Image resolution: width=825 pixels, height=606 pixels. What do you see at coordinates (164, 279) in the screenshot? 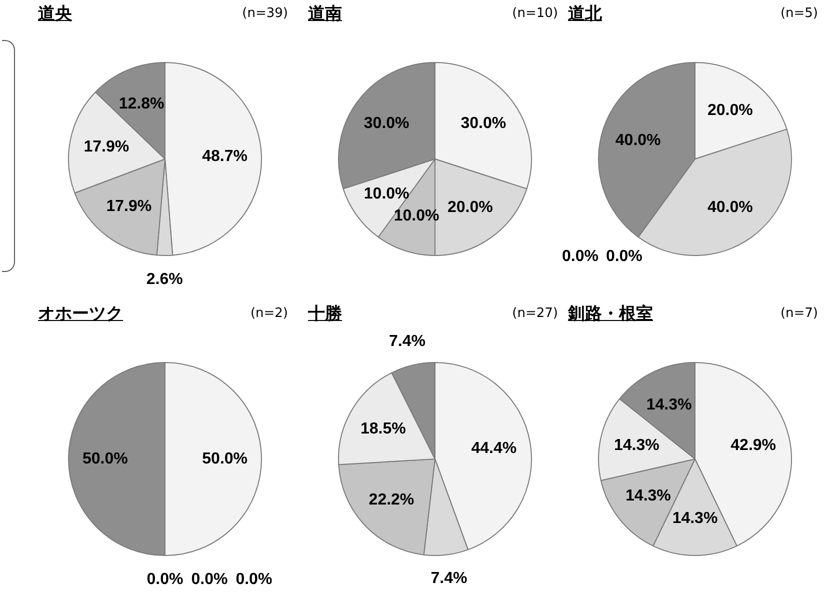
I see `data-label: 2.6%` at bounding box center [164, 279].